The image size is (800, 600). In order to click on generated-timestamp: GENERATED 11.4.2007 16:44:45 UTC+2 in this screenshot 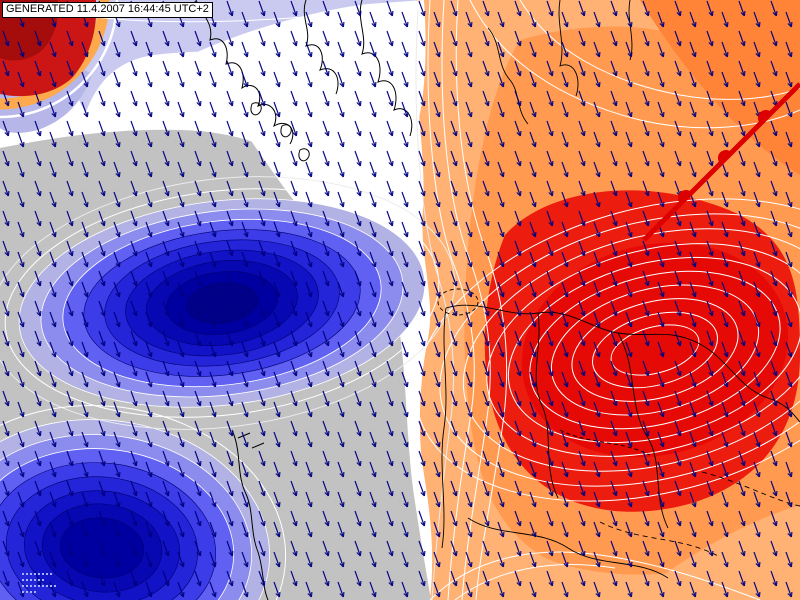, I will do `click(107, 10)`.